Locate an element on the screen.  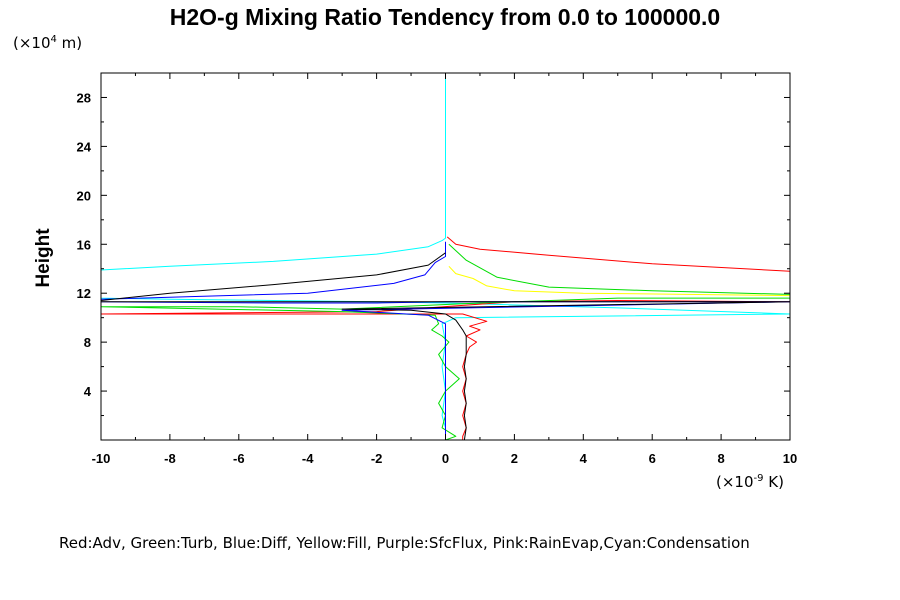
x-tick-label: 0 is located at coordinates (445, 458).